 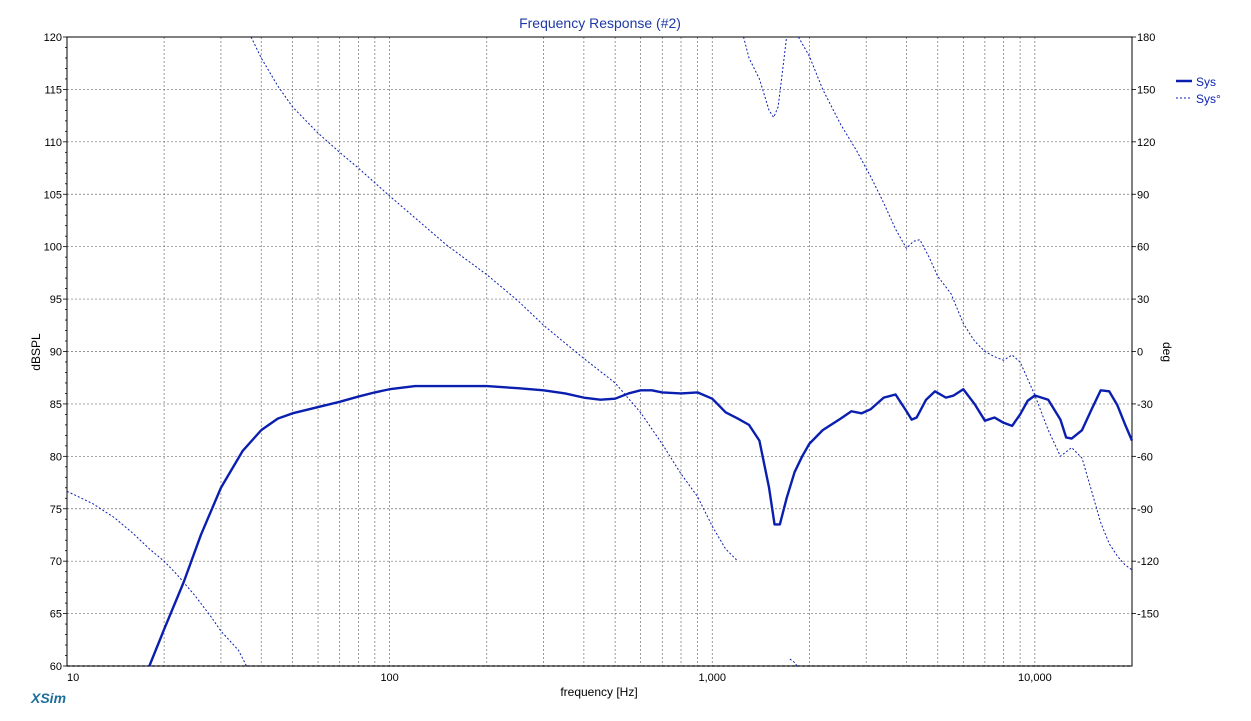 I want to click on y-tick-label: 100, so click(x=53, y=248).